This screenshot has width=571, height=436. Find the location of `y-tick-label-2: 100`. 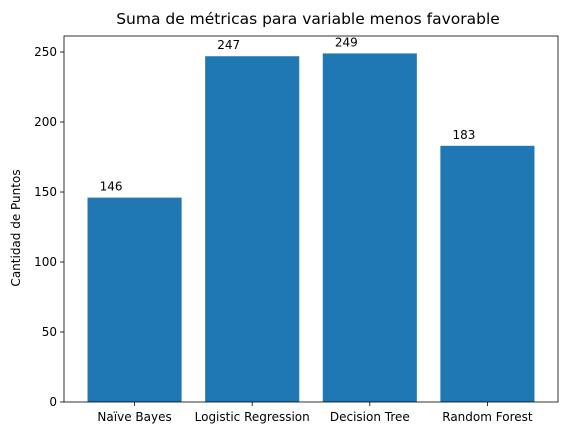

y-tick-label-2: 100 is located at coordinates (45, 262).